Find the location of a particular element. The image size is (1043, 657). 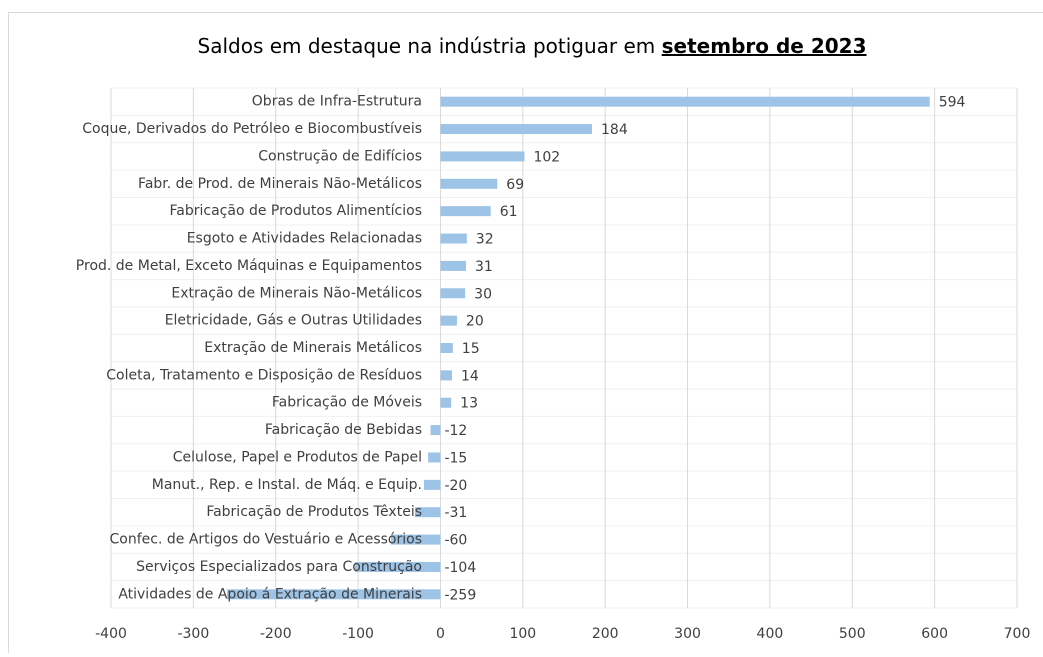

data-label: 20 is located at coordinates (475, 322).